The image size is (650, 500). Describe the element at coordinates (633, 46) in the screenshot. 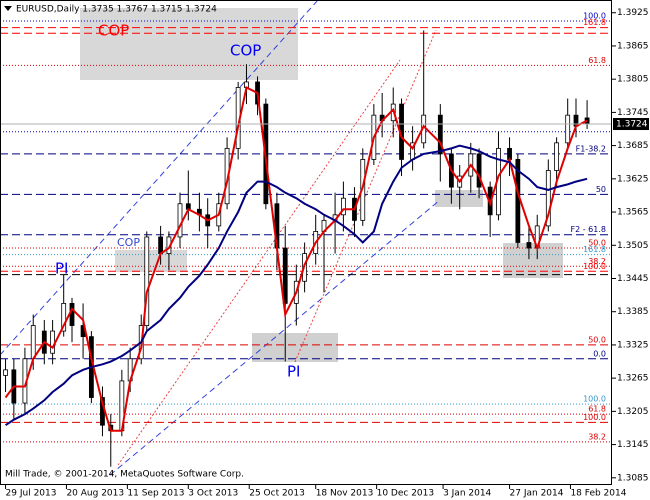

I see `y-tick-label: 1.3865` at that location.